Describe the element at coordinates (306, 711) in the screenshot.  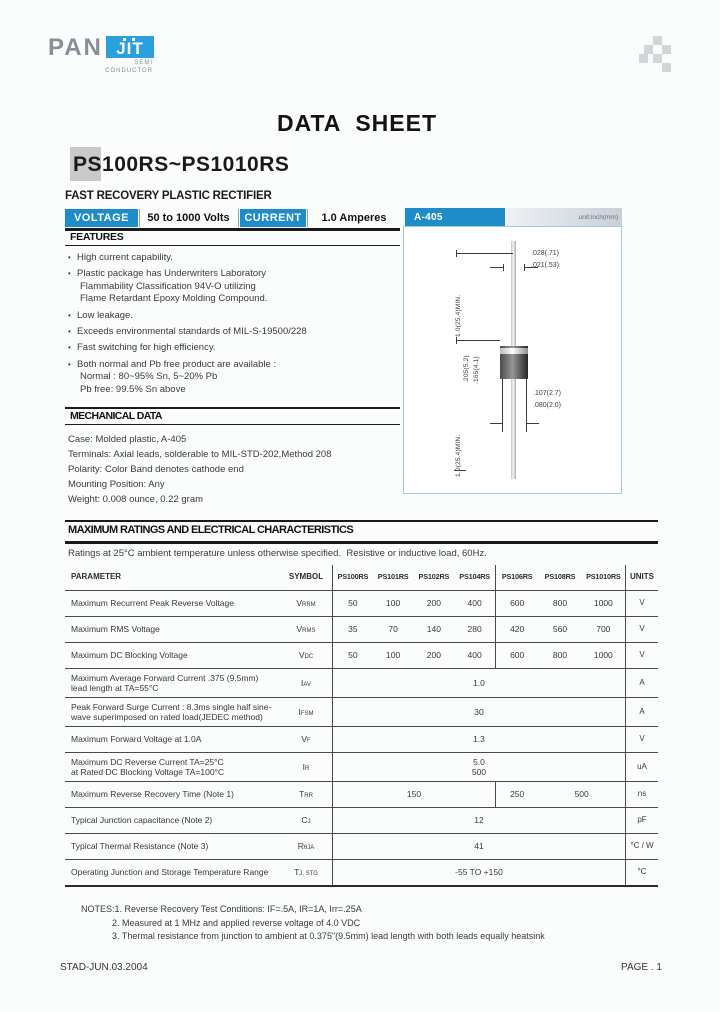
I see `row-symbol: I FSM` at that location.